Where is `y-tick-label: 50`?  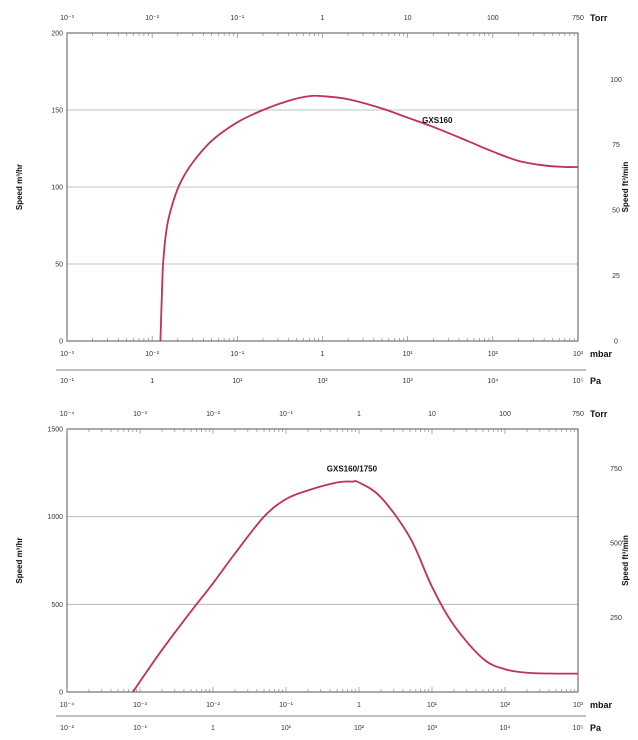
y-tick-label: 50 is located at coordinates (59, 265).